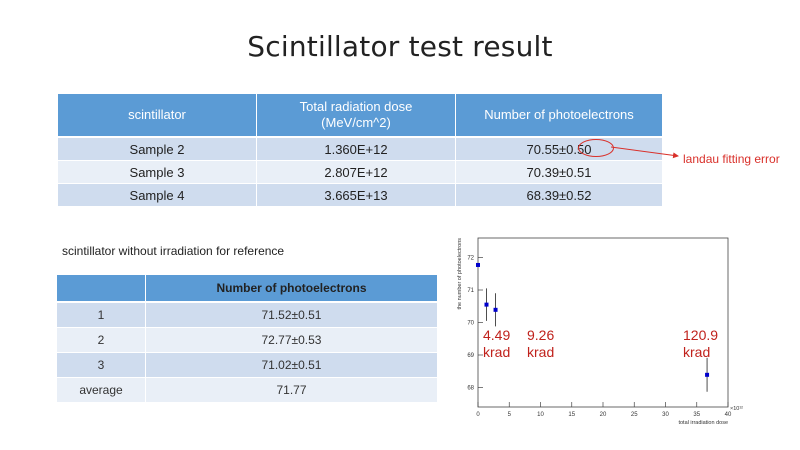 The image size is (800, 450). I want to click on cell-photoelectrons: 70.39±0.51, so click(559, 172).